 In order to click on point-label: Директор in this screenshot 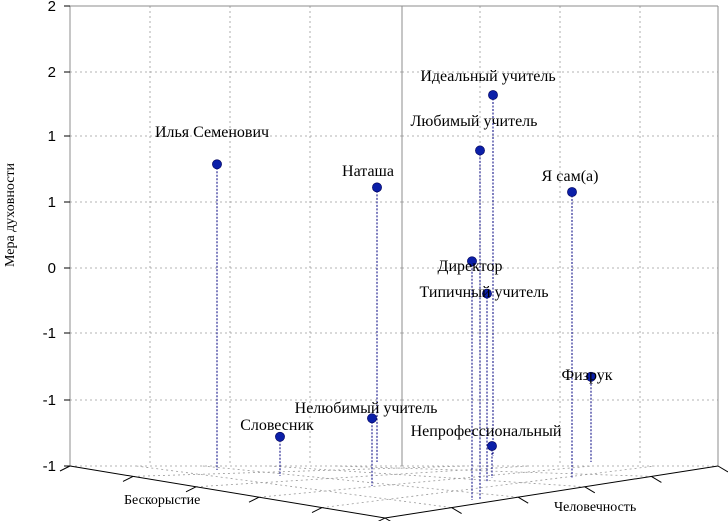, I will do `click(470, 266)`.